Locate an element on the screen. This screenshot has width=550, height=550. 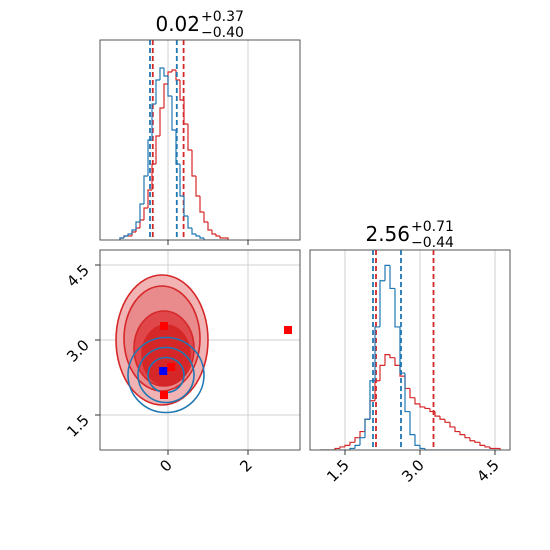
x-tick-label: 1.5 is located at coordinates (338, 471).